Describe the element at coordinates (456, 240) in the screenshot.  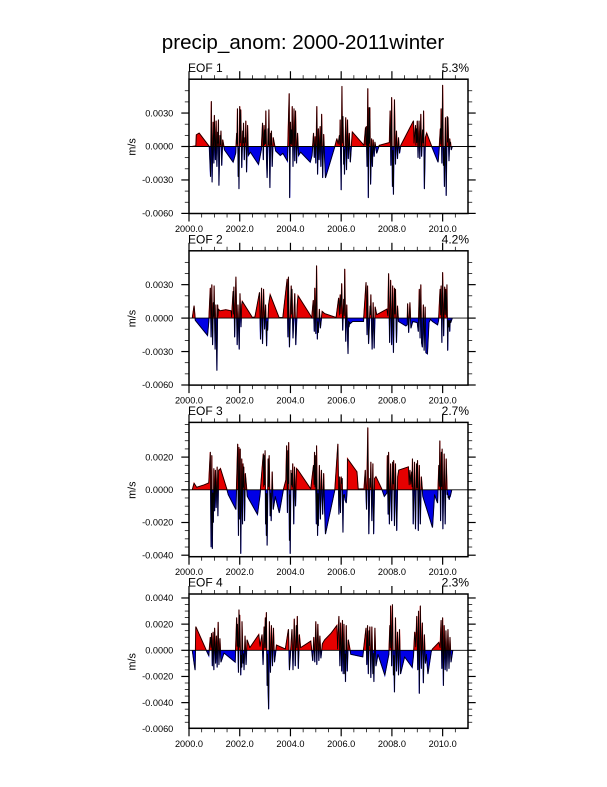
I see `svg-text: 4.2%` at that location.